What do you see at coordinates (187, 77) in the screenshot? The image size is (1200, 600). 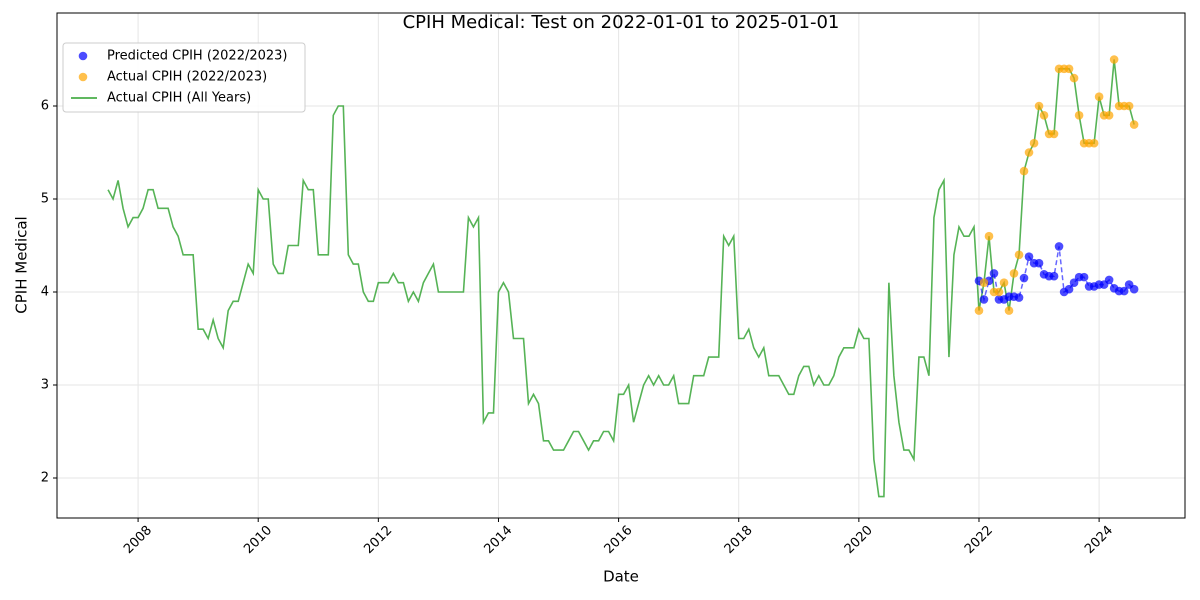 I see `legend-label: Actual CPIH (2022/2023)` at bounding box center [187, 77].